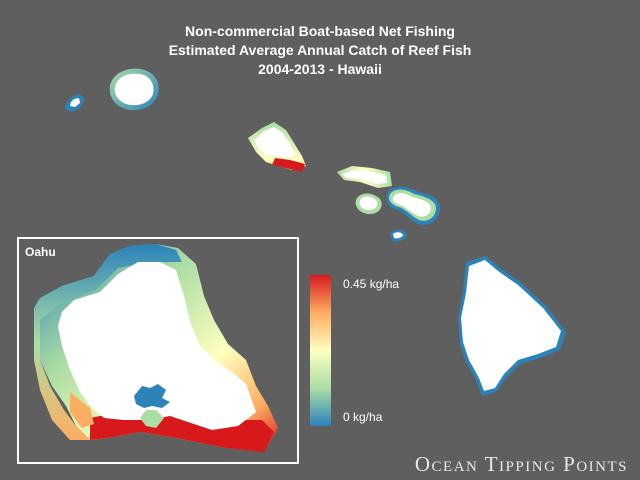 The image size is (640, 480). What do you see at coordinates (521, 464) in the screenshot?
I see `brand-logo-text: Ocean Tipping Points` at bounding box center [521, 464].